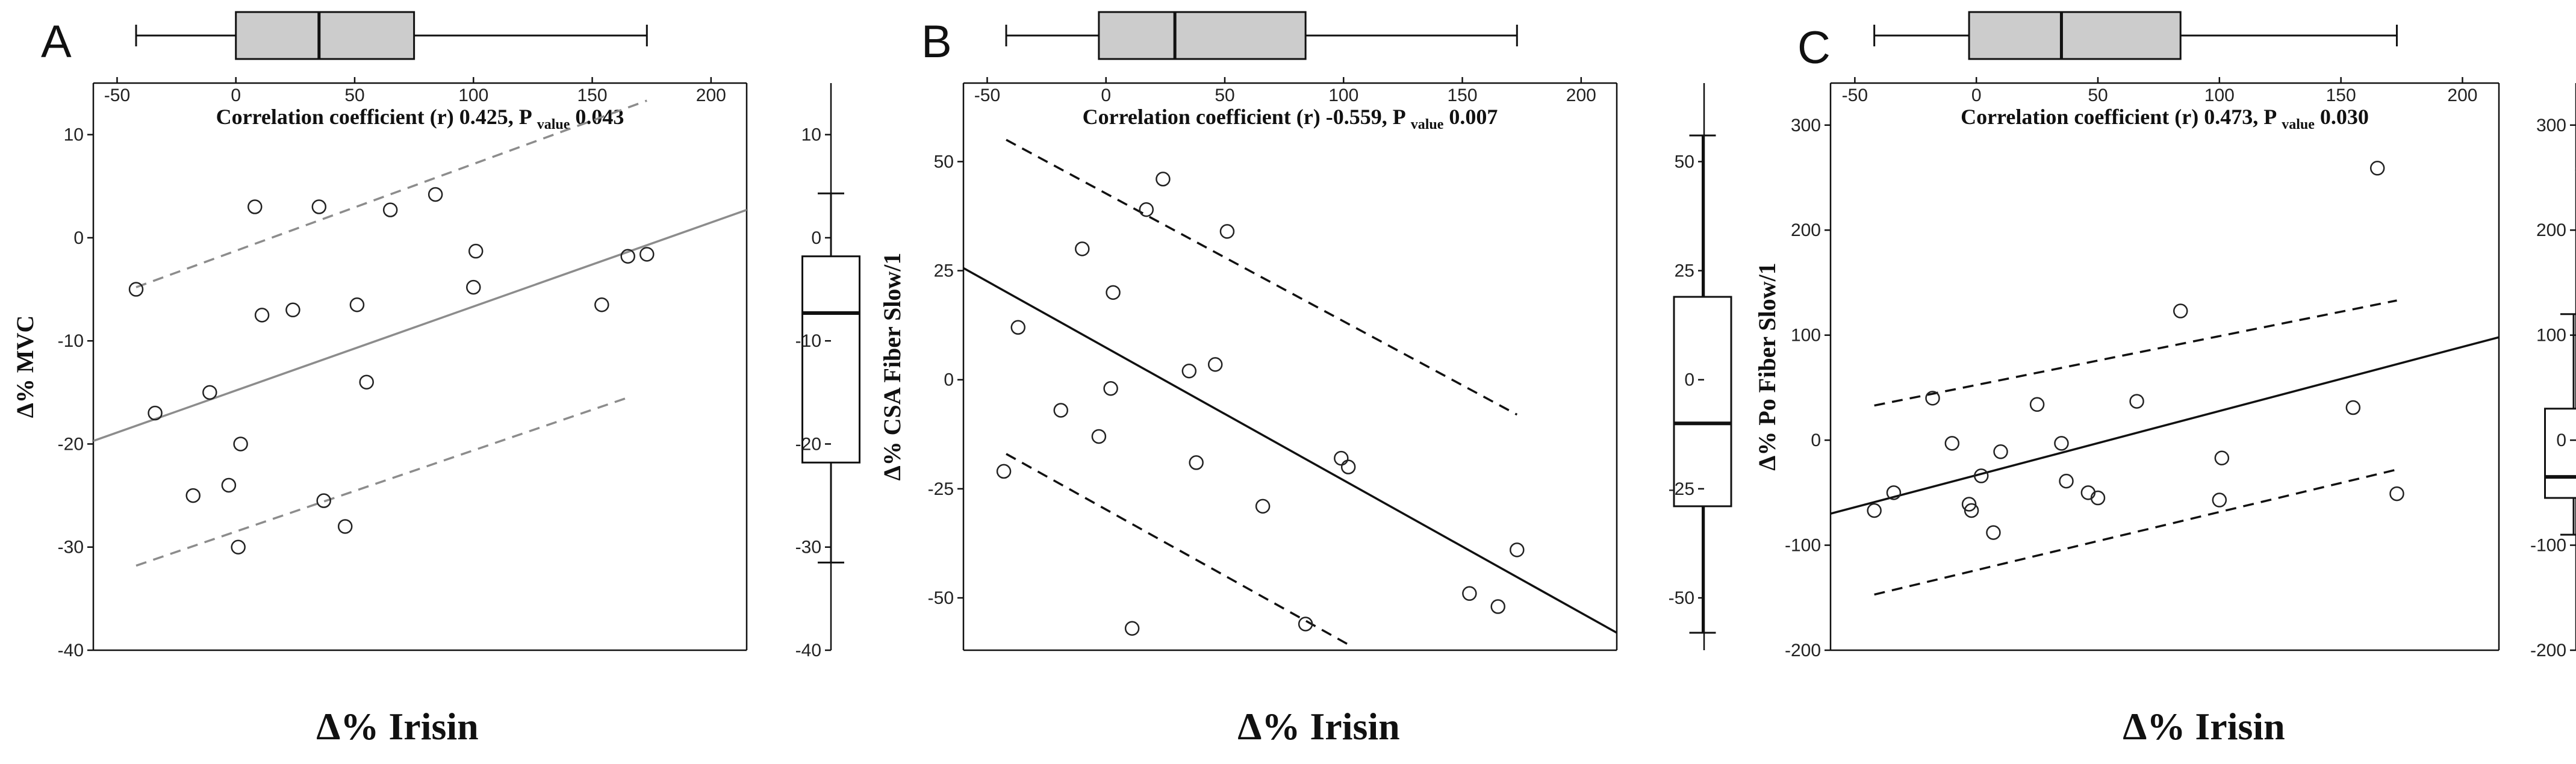 This screenshot has height=764, width=2576. Describe the element at coordinates (1428, 124) in the screenshot. I see `correlation-sub: value` at that location.